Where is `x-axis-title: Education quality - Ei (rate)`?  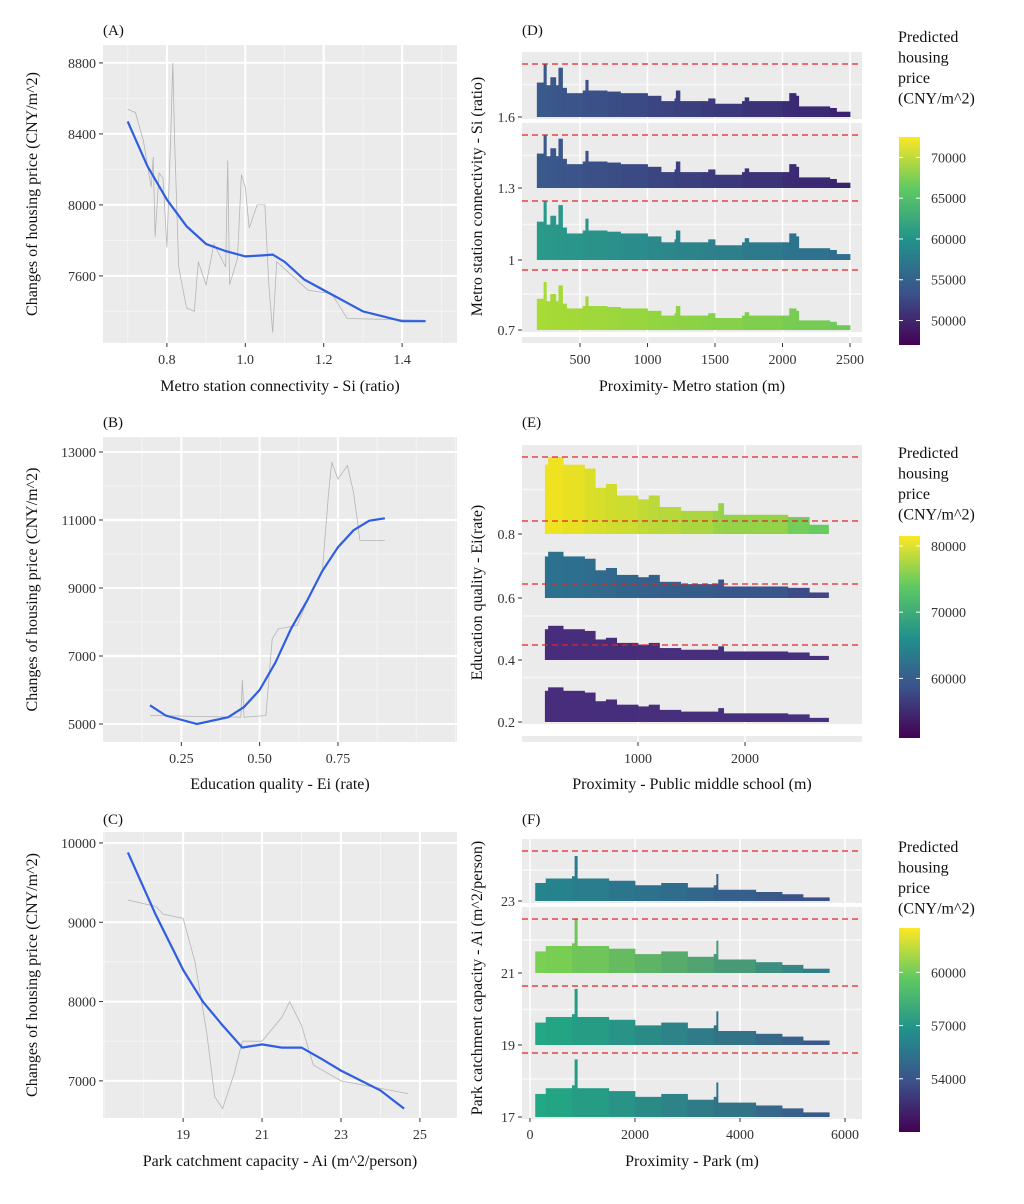 x-axis-title: Education quality - Ei (rate) is located at coordinates (279, 784).